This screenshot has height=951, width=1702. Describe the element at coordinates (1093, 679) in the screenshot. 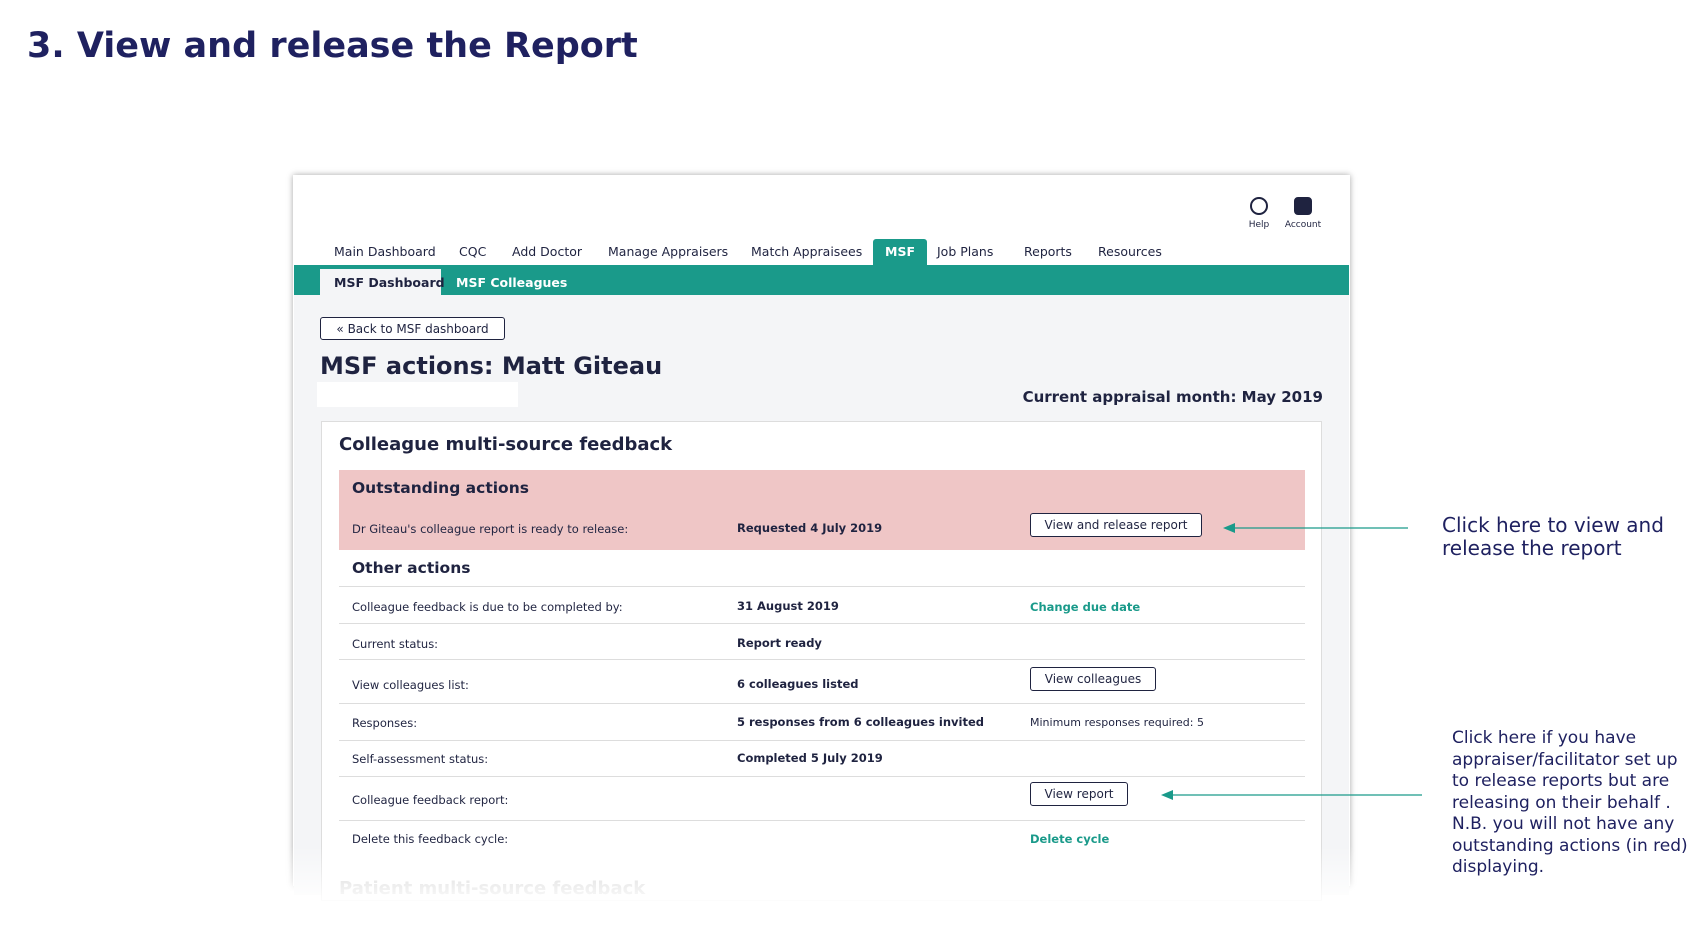

I see `action-button: View colleagues` at that location.